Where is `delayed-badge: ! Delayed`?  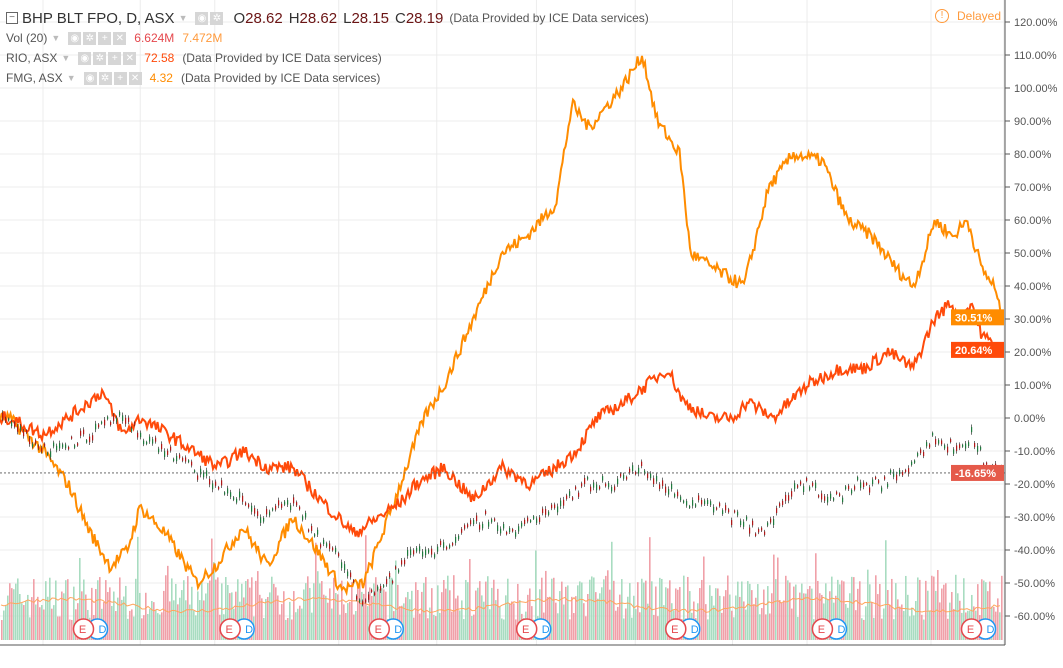
delayed-badge: ! Delayed is located at coordinates (968, 16).